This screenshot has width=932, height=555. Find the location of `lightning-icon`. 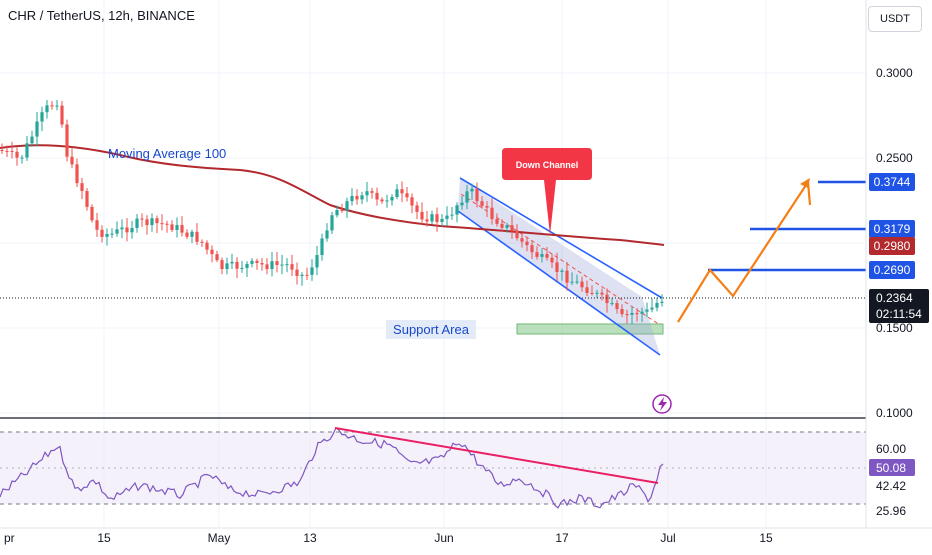

lightning-icon is located at coordinates (662, 404).